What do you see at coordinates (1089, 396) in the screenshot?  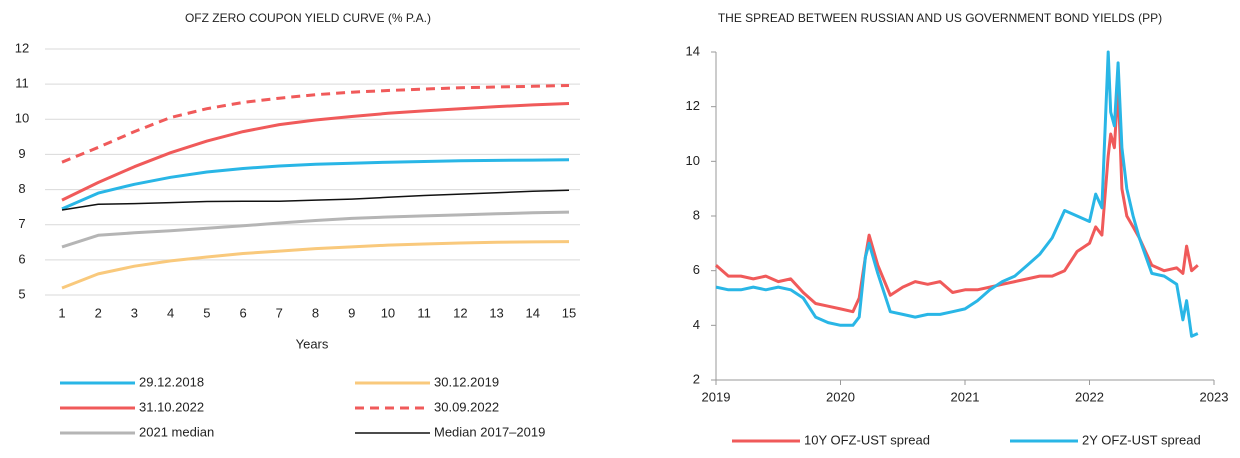 I see `x-tick-label: 2022` at bounding box center [1089, 396].